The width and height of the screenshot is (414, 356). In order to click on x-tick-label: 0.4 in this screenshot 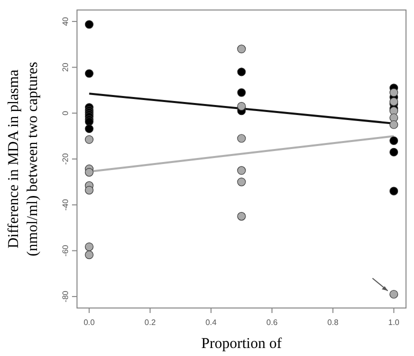, I will do `click(211, 322)`.